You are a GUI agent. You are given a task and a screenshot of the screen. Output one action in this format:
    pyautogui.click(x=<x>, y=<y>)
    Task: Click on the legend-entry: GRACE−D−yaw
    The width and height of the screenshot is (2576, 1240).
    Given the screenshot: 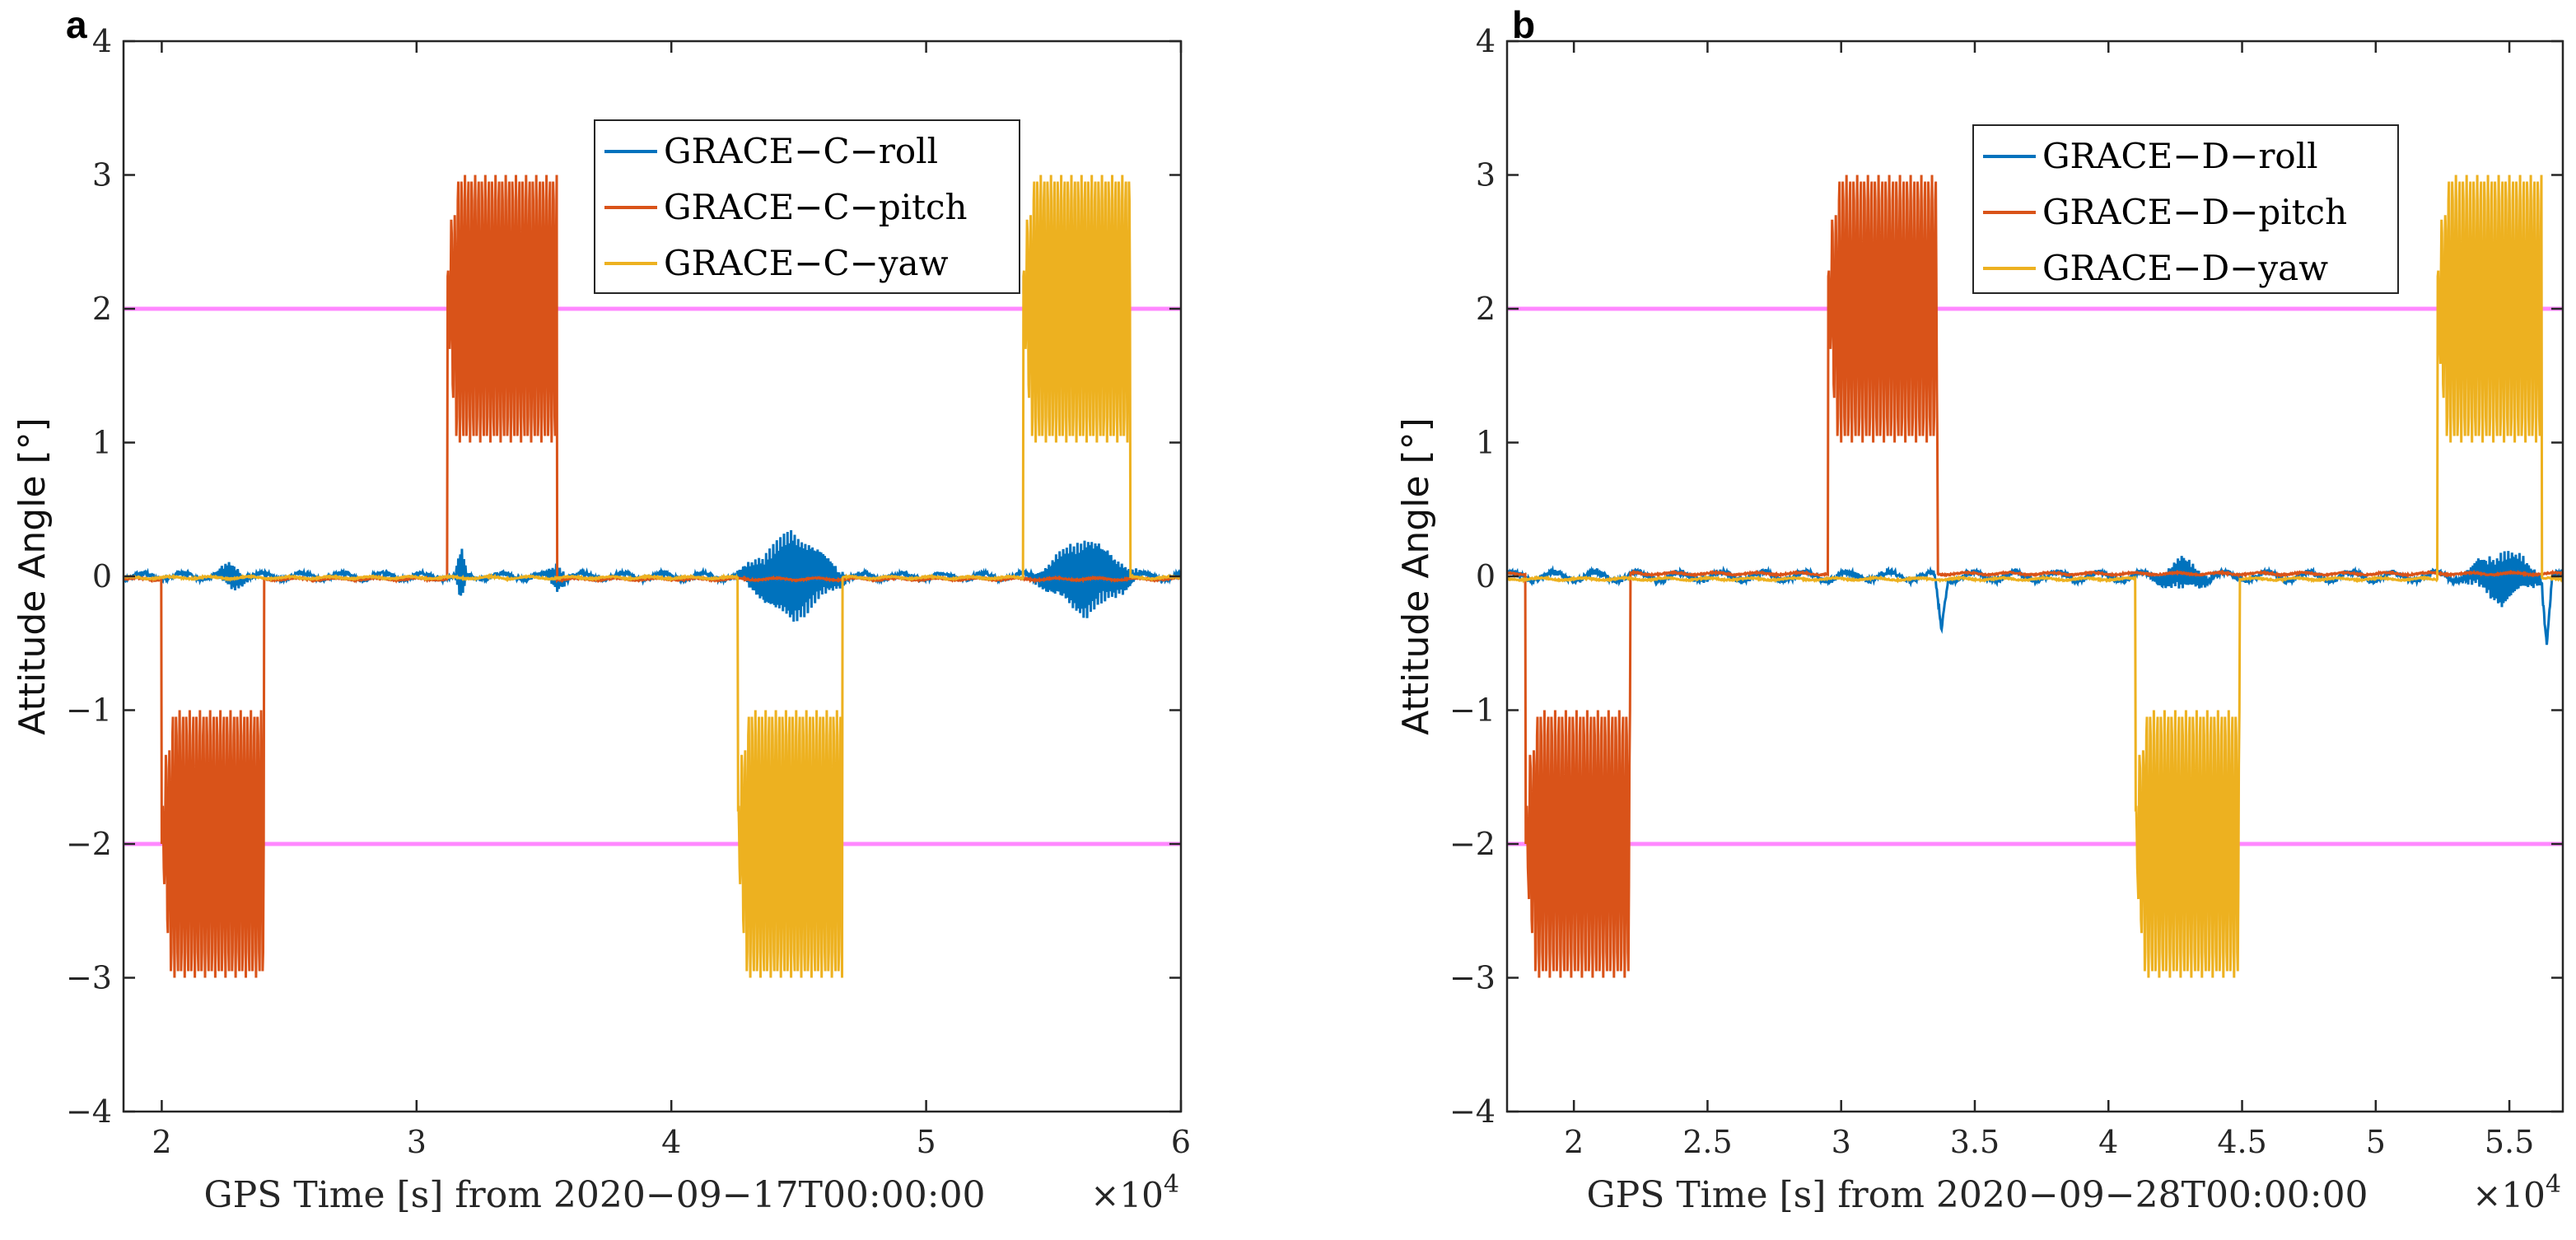 What is the action you would take?
    pyautogui.click(x=2185, y=268)
    